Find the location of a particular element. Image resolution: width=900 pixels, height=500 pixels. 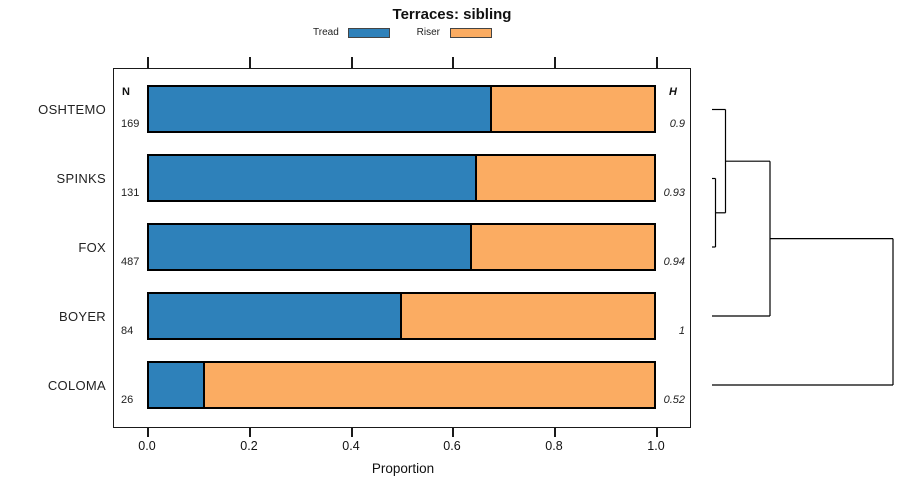

series-row: COLOMA 26 0.52 is located at coordinates (450, 385).